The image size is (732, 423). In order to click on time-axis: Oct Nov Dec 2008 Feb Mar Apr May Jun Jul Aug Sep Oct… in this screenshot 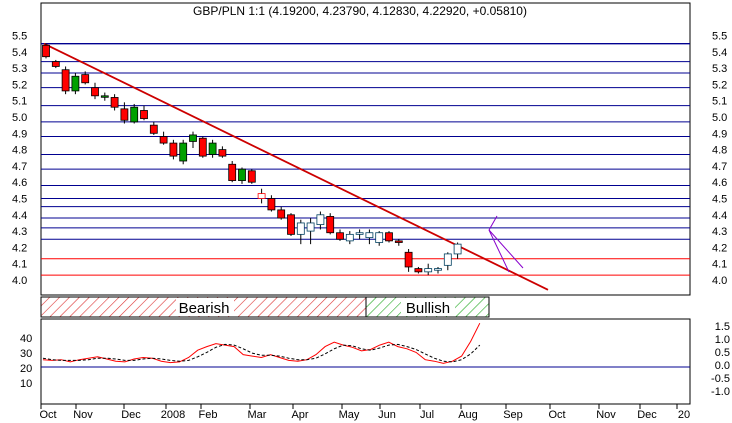, I will do `click(364, 412)`.